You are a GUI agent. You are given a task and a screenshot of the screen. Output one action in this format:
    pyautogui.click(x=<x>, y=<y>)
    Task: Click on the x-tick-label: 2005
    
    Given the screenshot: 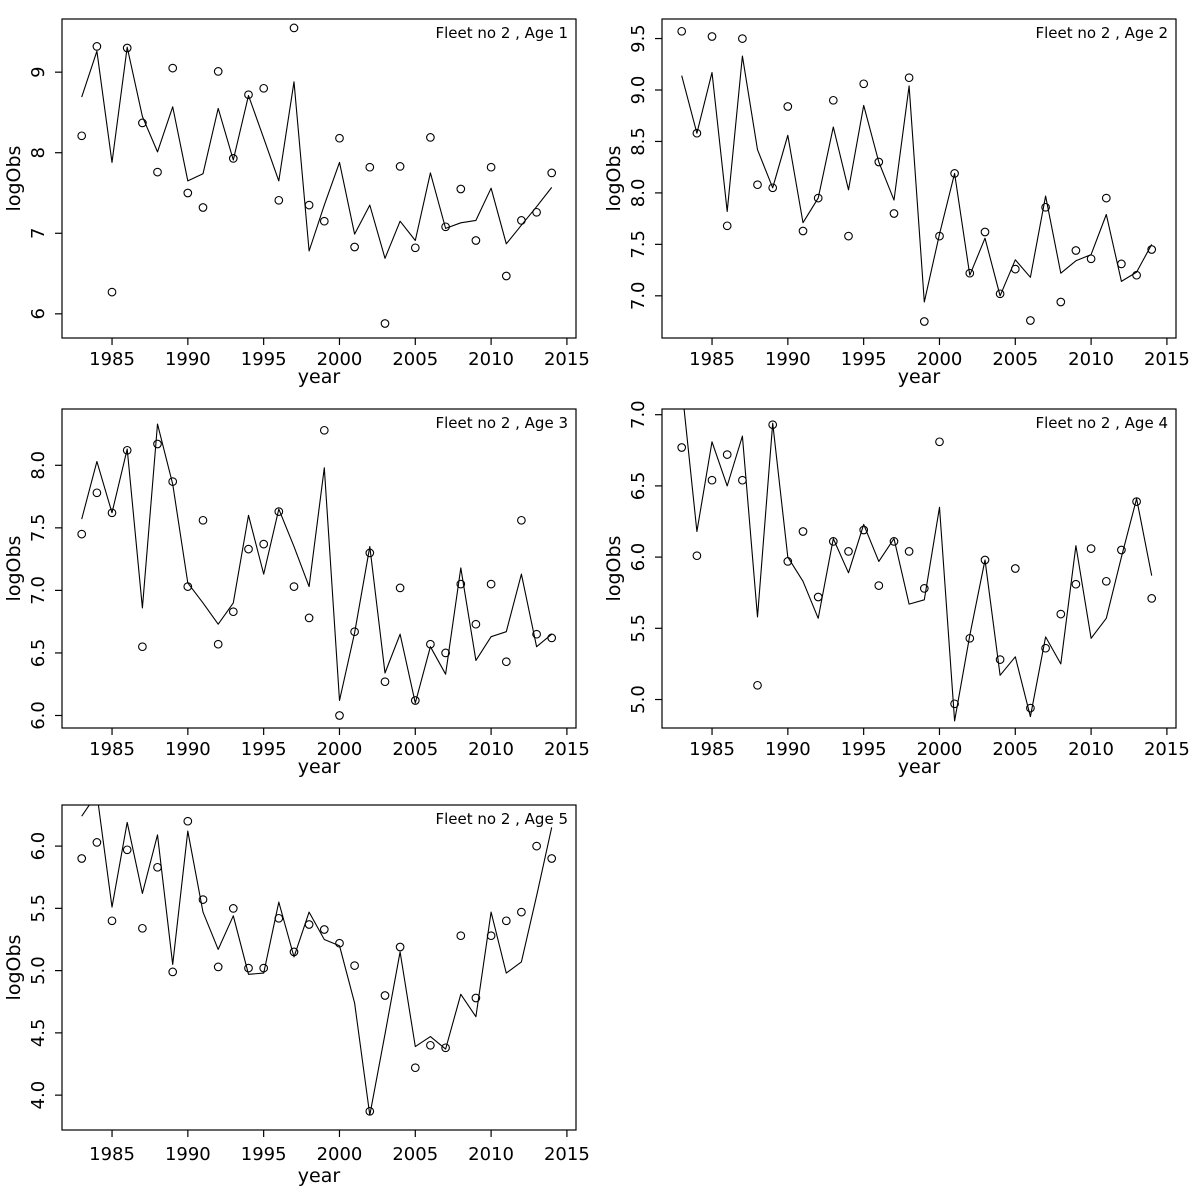 What is the action you would take?
    pyautogui.click(x=1015, y=359)
    